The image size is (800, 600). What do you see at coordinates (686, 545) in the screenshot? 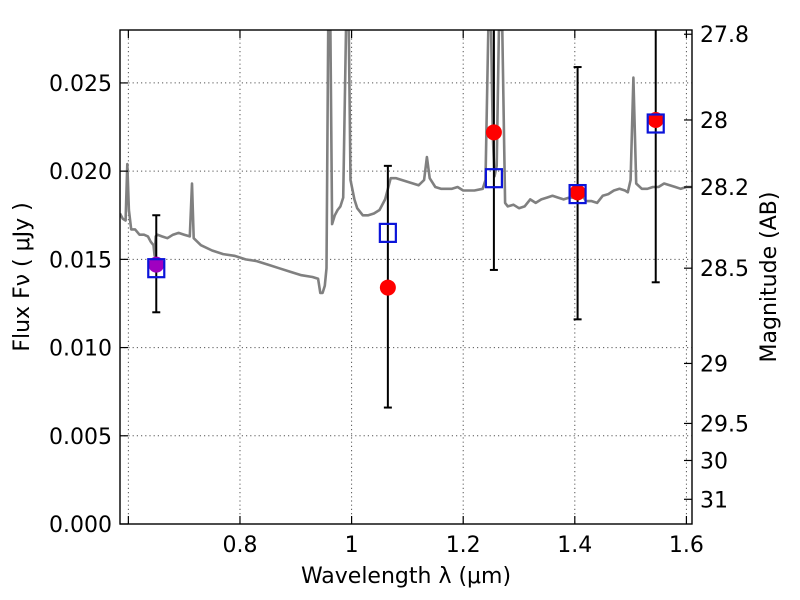
I see `x-tick-label: 1.6` at bounding box center [686, 545].